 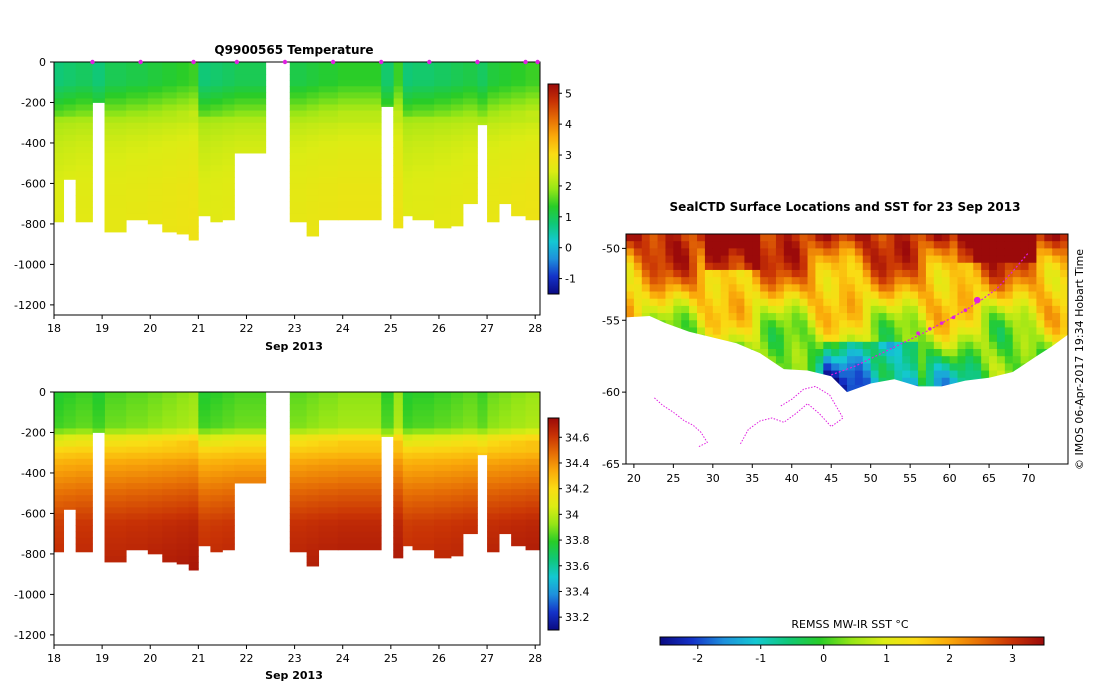 I want to click on profile-marker, so click(x=193, y=62).